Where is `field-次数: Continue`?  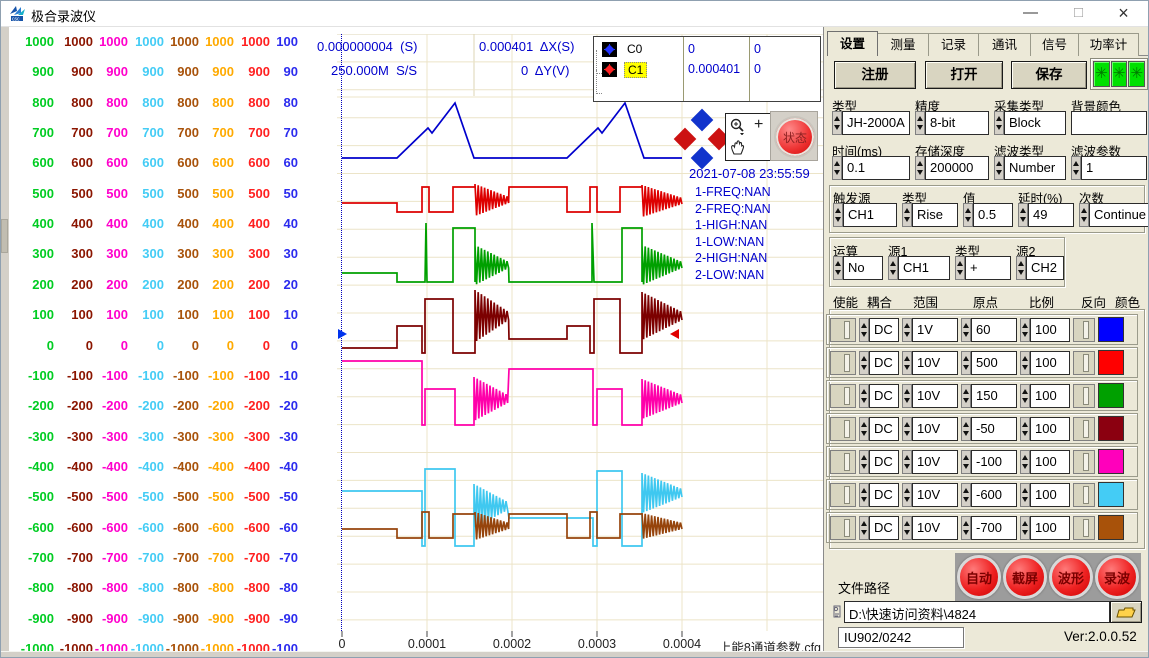
field-次数: Continue is located at coordinates (1113, 215).